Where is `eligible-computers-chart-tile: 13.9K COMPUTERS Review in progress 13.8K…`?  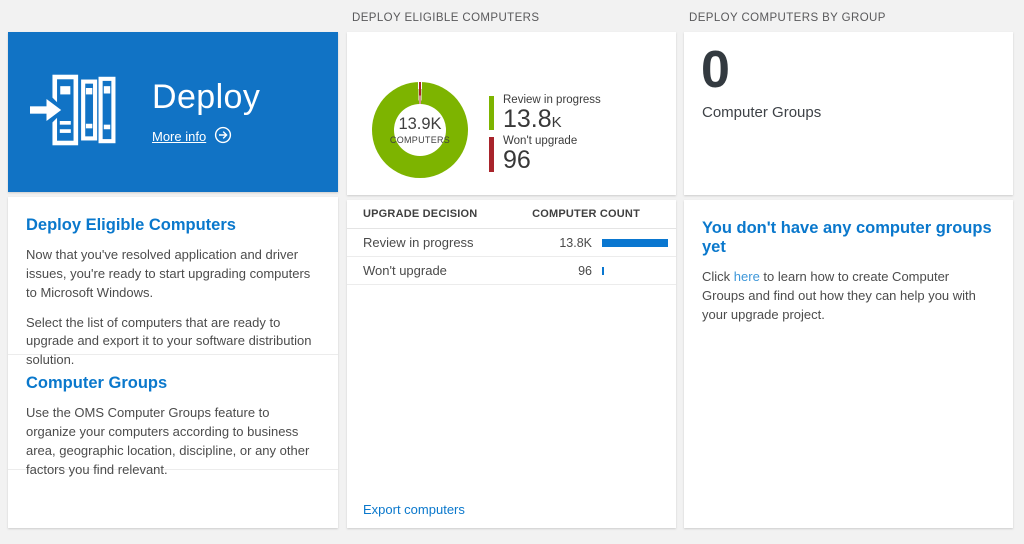
eligible-computers-chart-tile: 13.9K COMPUTERS Review in progress 13.8K… is located at coordinates (511, 113).